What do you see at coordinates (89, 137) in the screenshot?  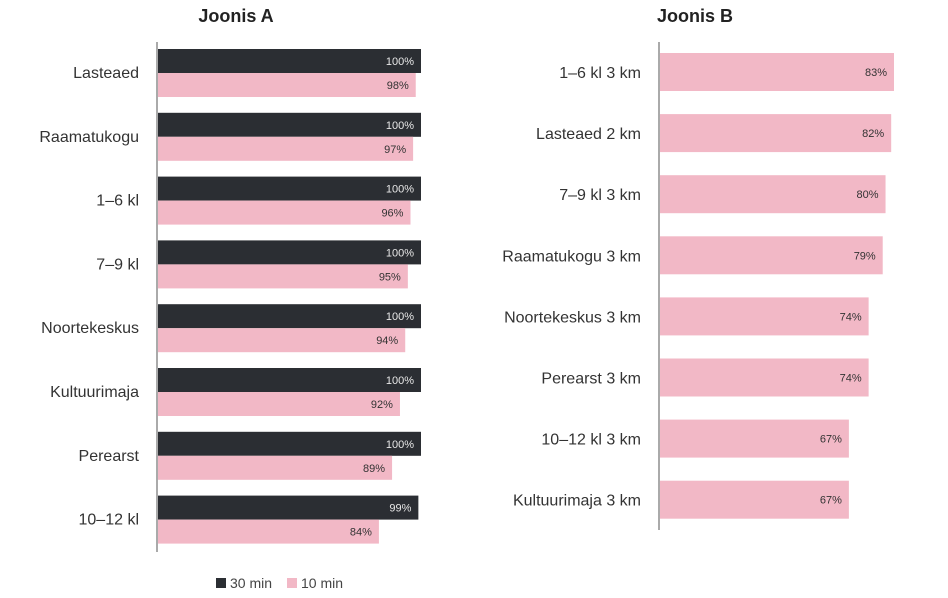 I see `chart-a-category-label: Raamatukogu` at bounding box center [89, 137].